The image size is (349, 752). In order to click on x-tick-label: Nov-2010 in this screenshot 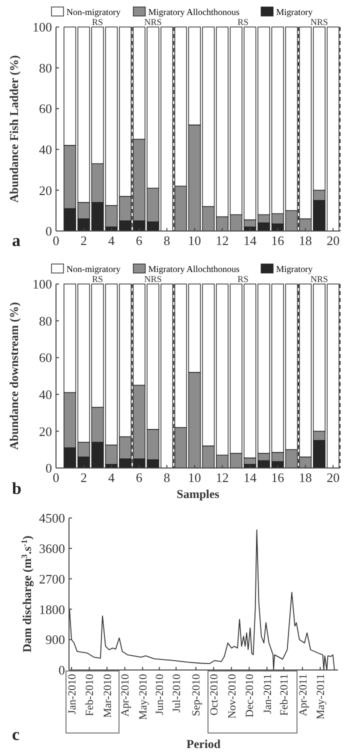, I will do `click(232, 696)`.